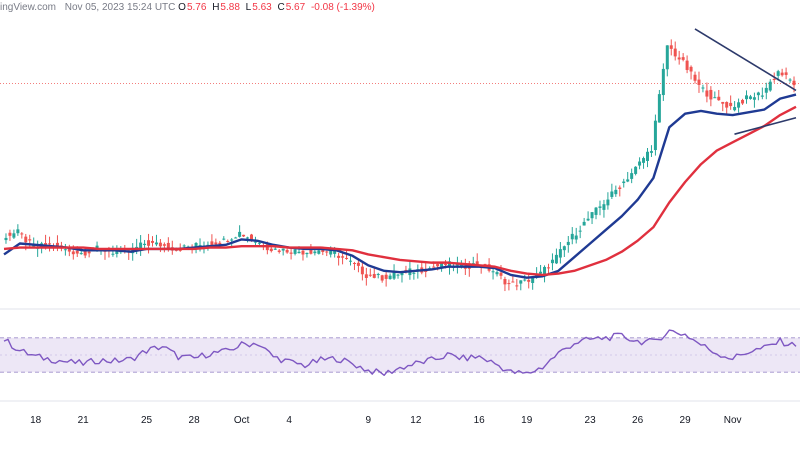 This screenshot has height=450, width=800. Describe the element at coordinates (733, 420) in the screenshot. I see `x-tick-label: Nov` at that location.